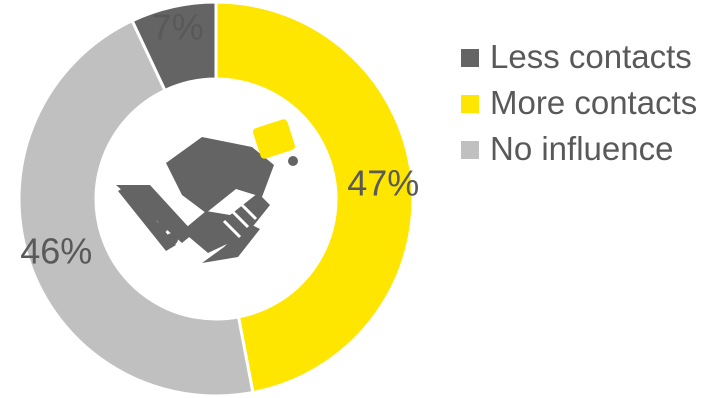  Describe the element at coordinates (582, 148) in the screenshot. I see `legend-label-no-influence: No influence` at that location.